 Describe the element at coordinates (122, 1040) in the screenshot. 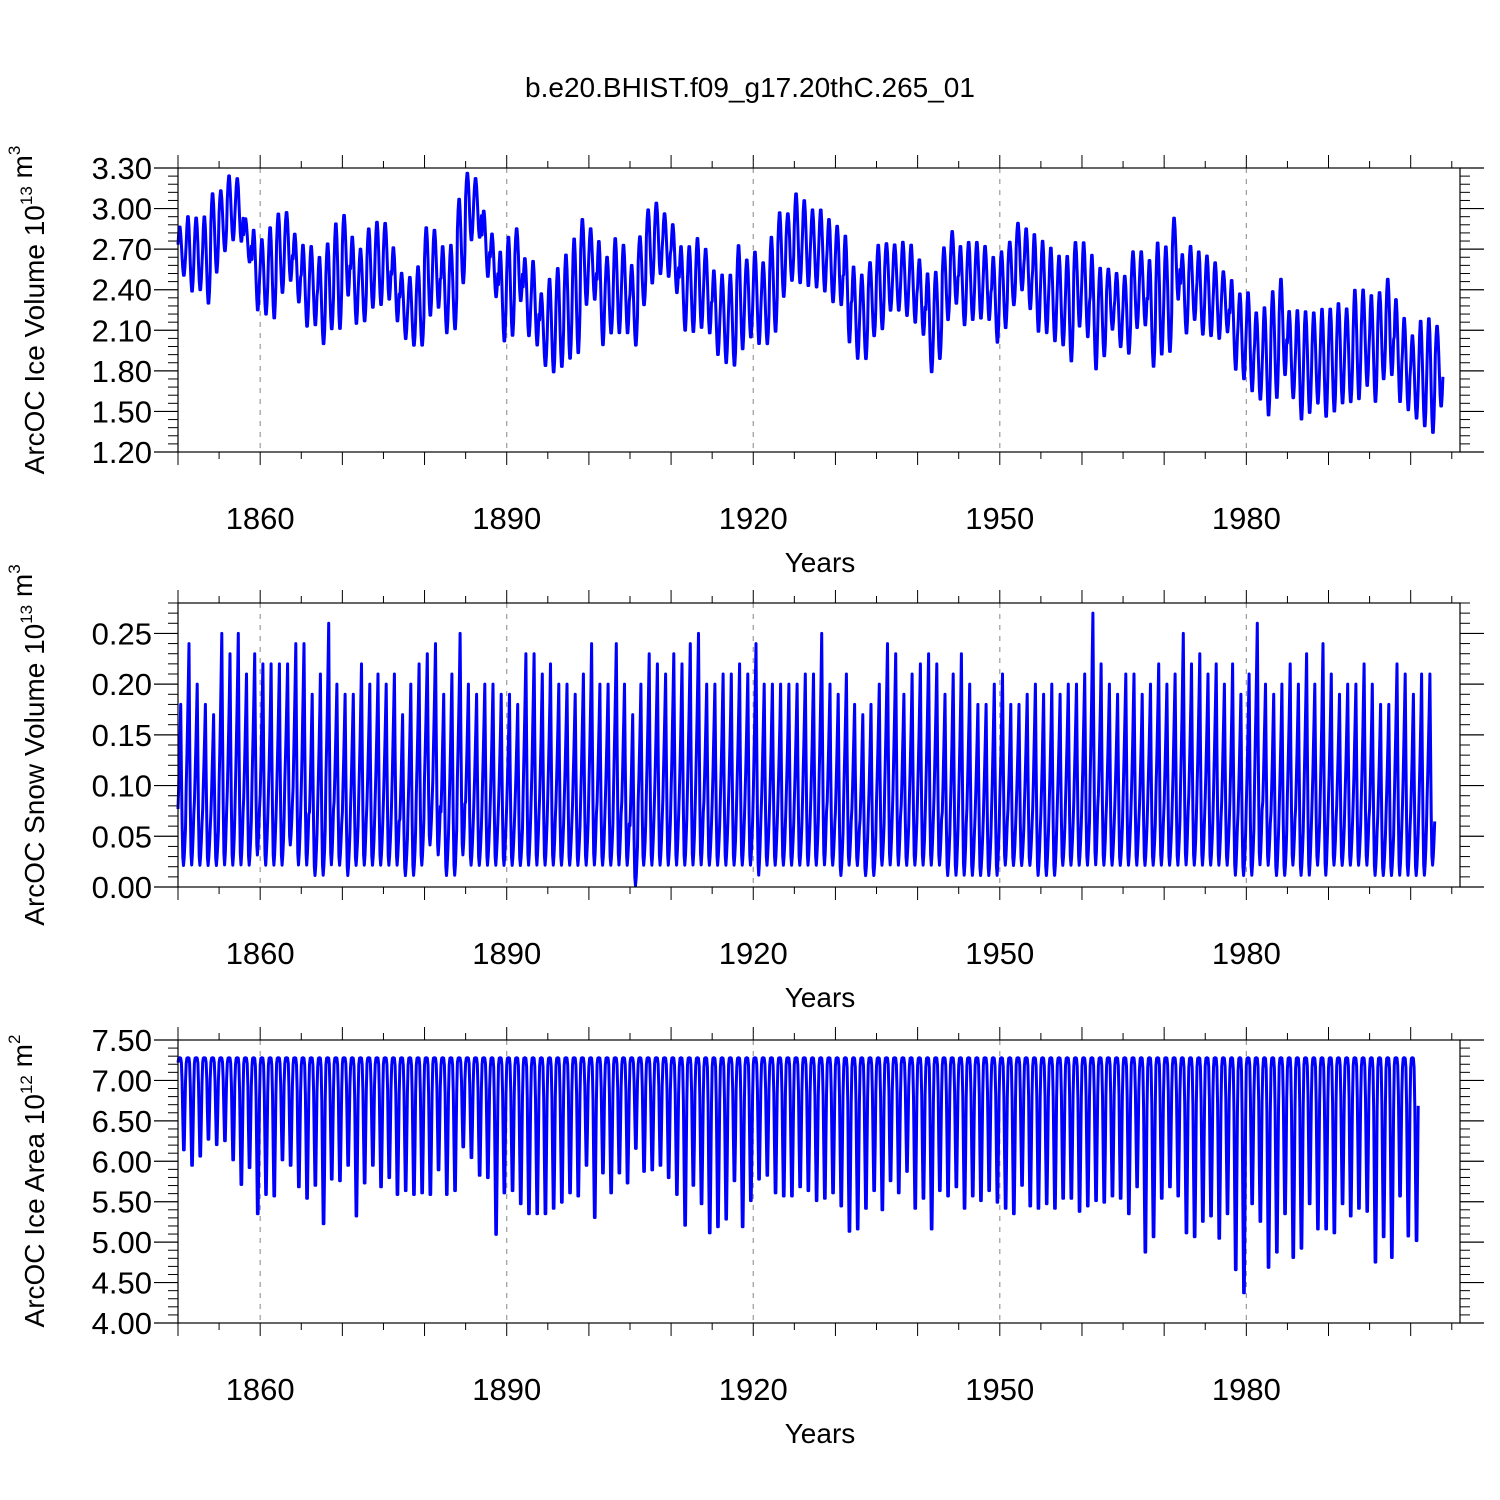

I see `y-tick-label: 7.50` at that location.